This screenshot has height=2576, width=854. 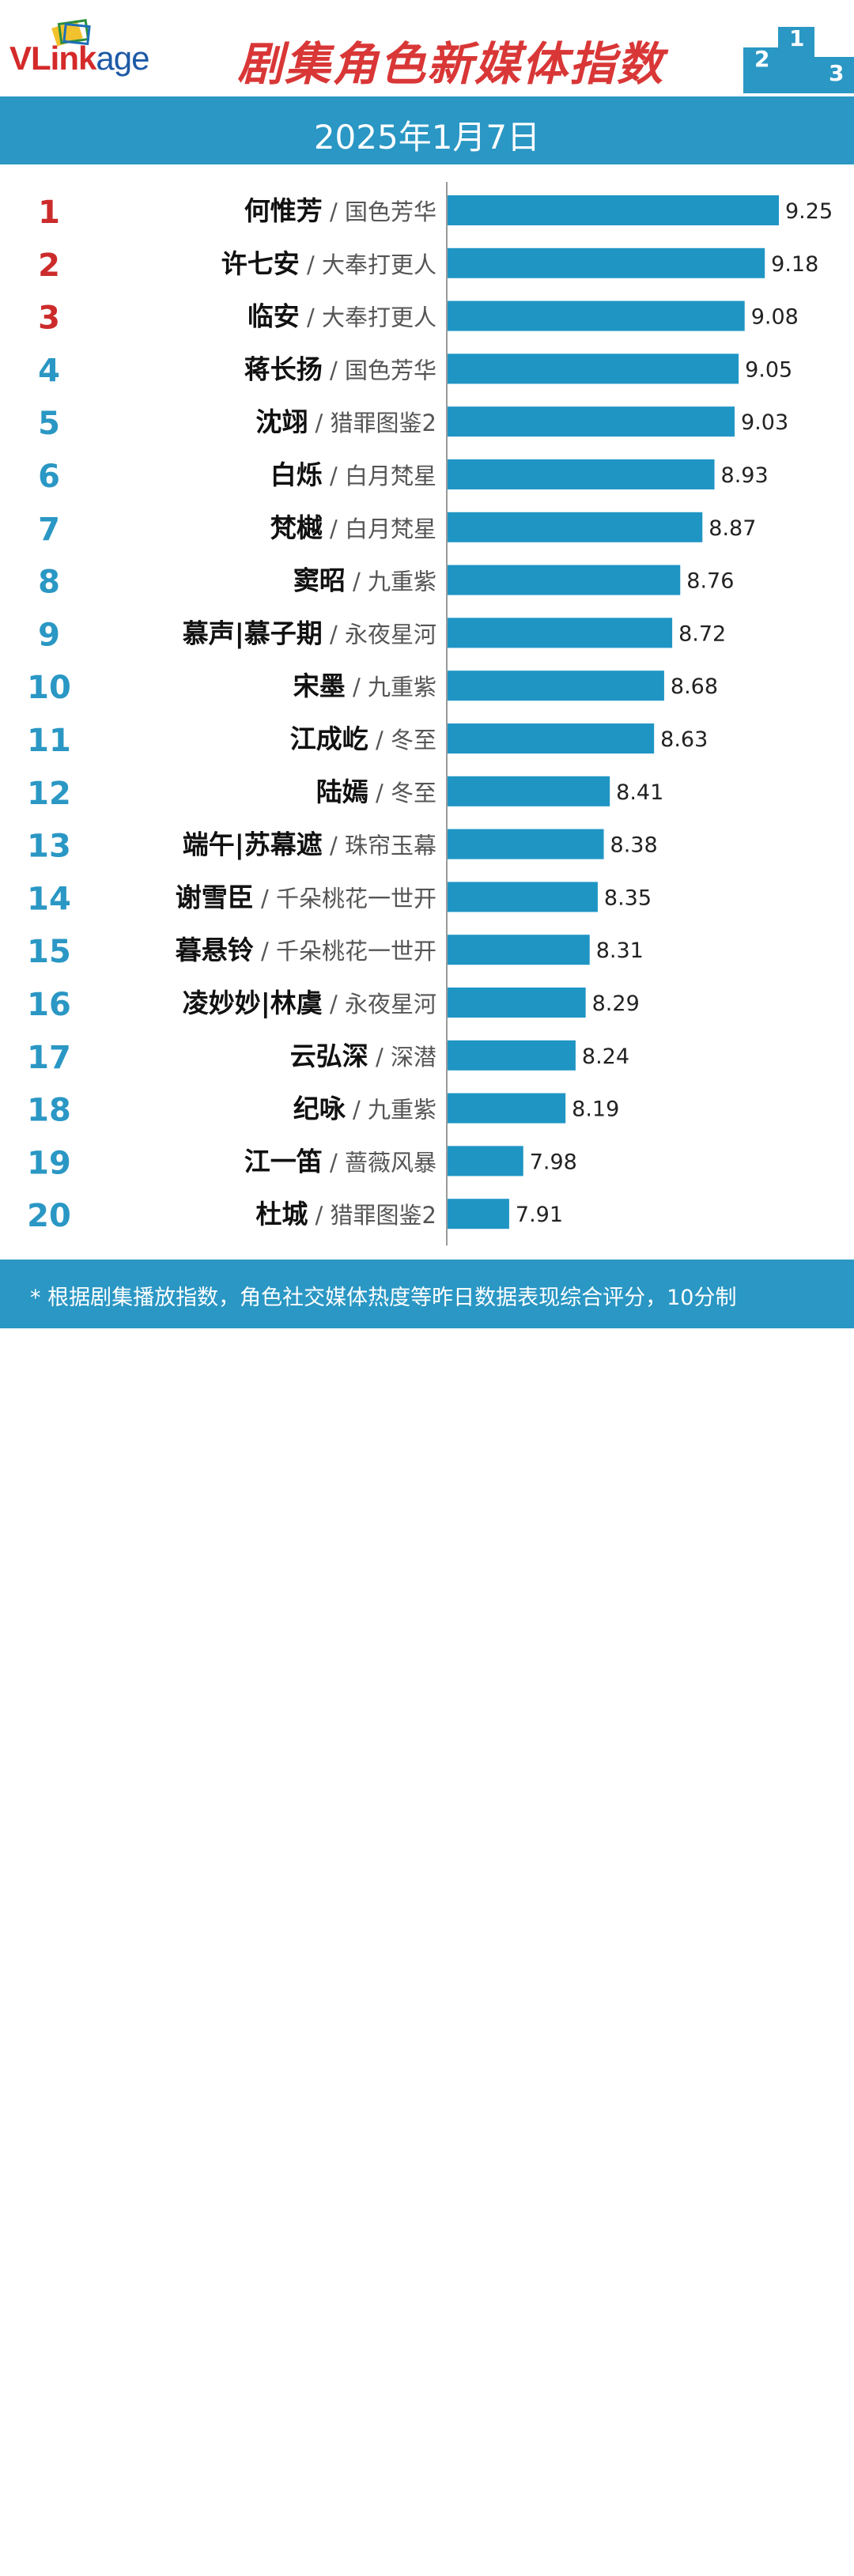 What do you see at coordinates (342, 791) in the screenshot?
I see `character-name: 陆嫣` at bounding box center [342, 791].